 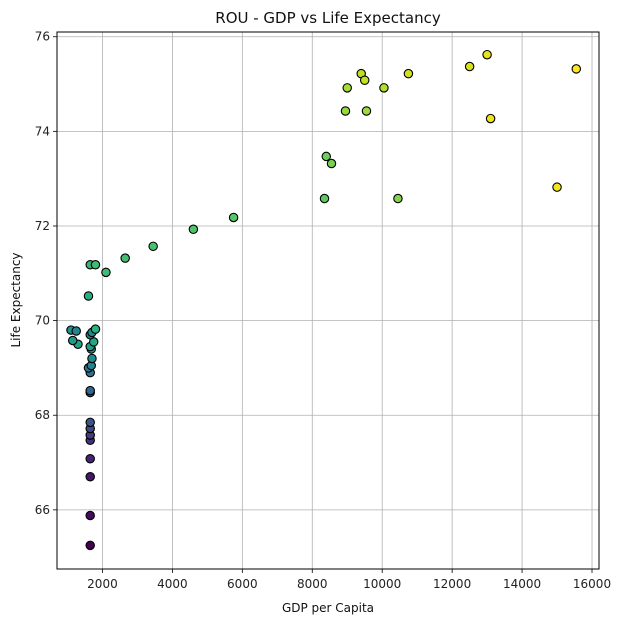 I want to click on y-tick-label: 68, so click(x=42, y=415).